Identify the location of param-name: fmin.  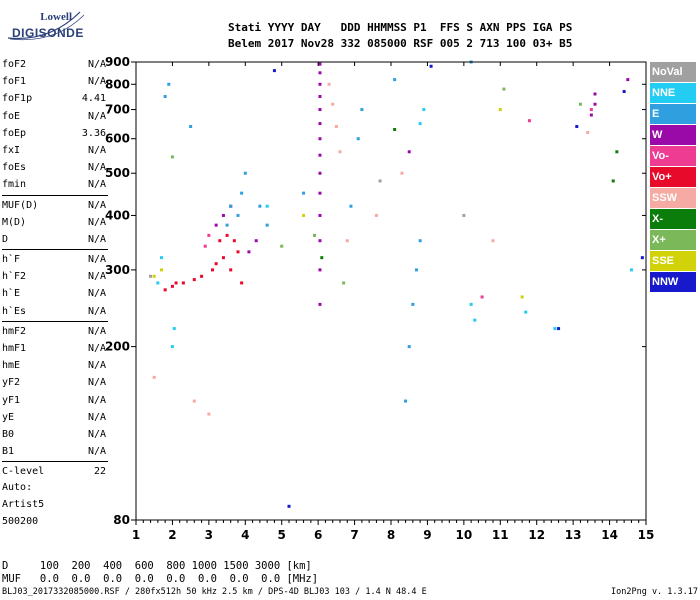
(14, 185).